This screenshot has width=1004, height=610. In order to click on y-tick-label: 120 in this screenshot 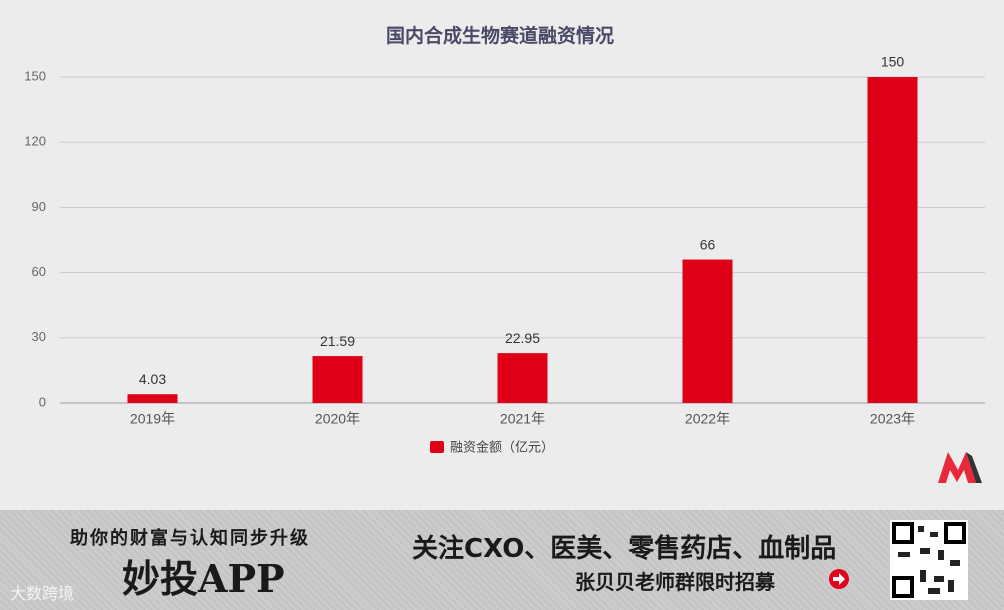, I will do `click(35, 141)`.